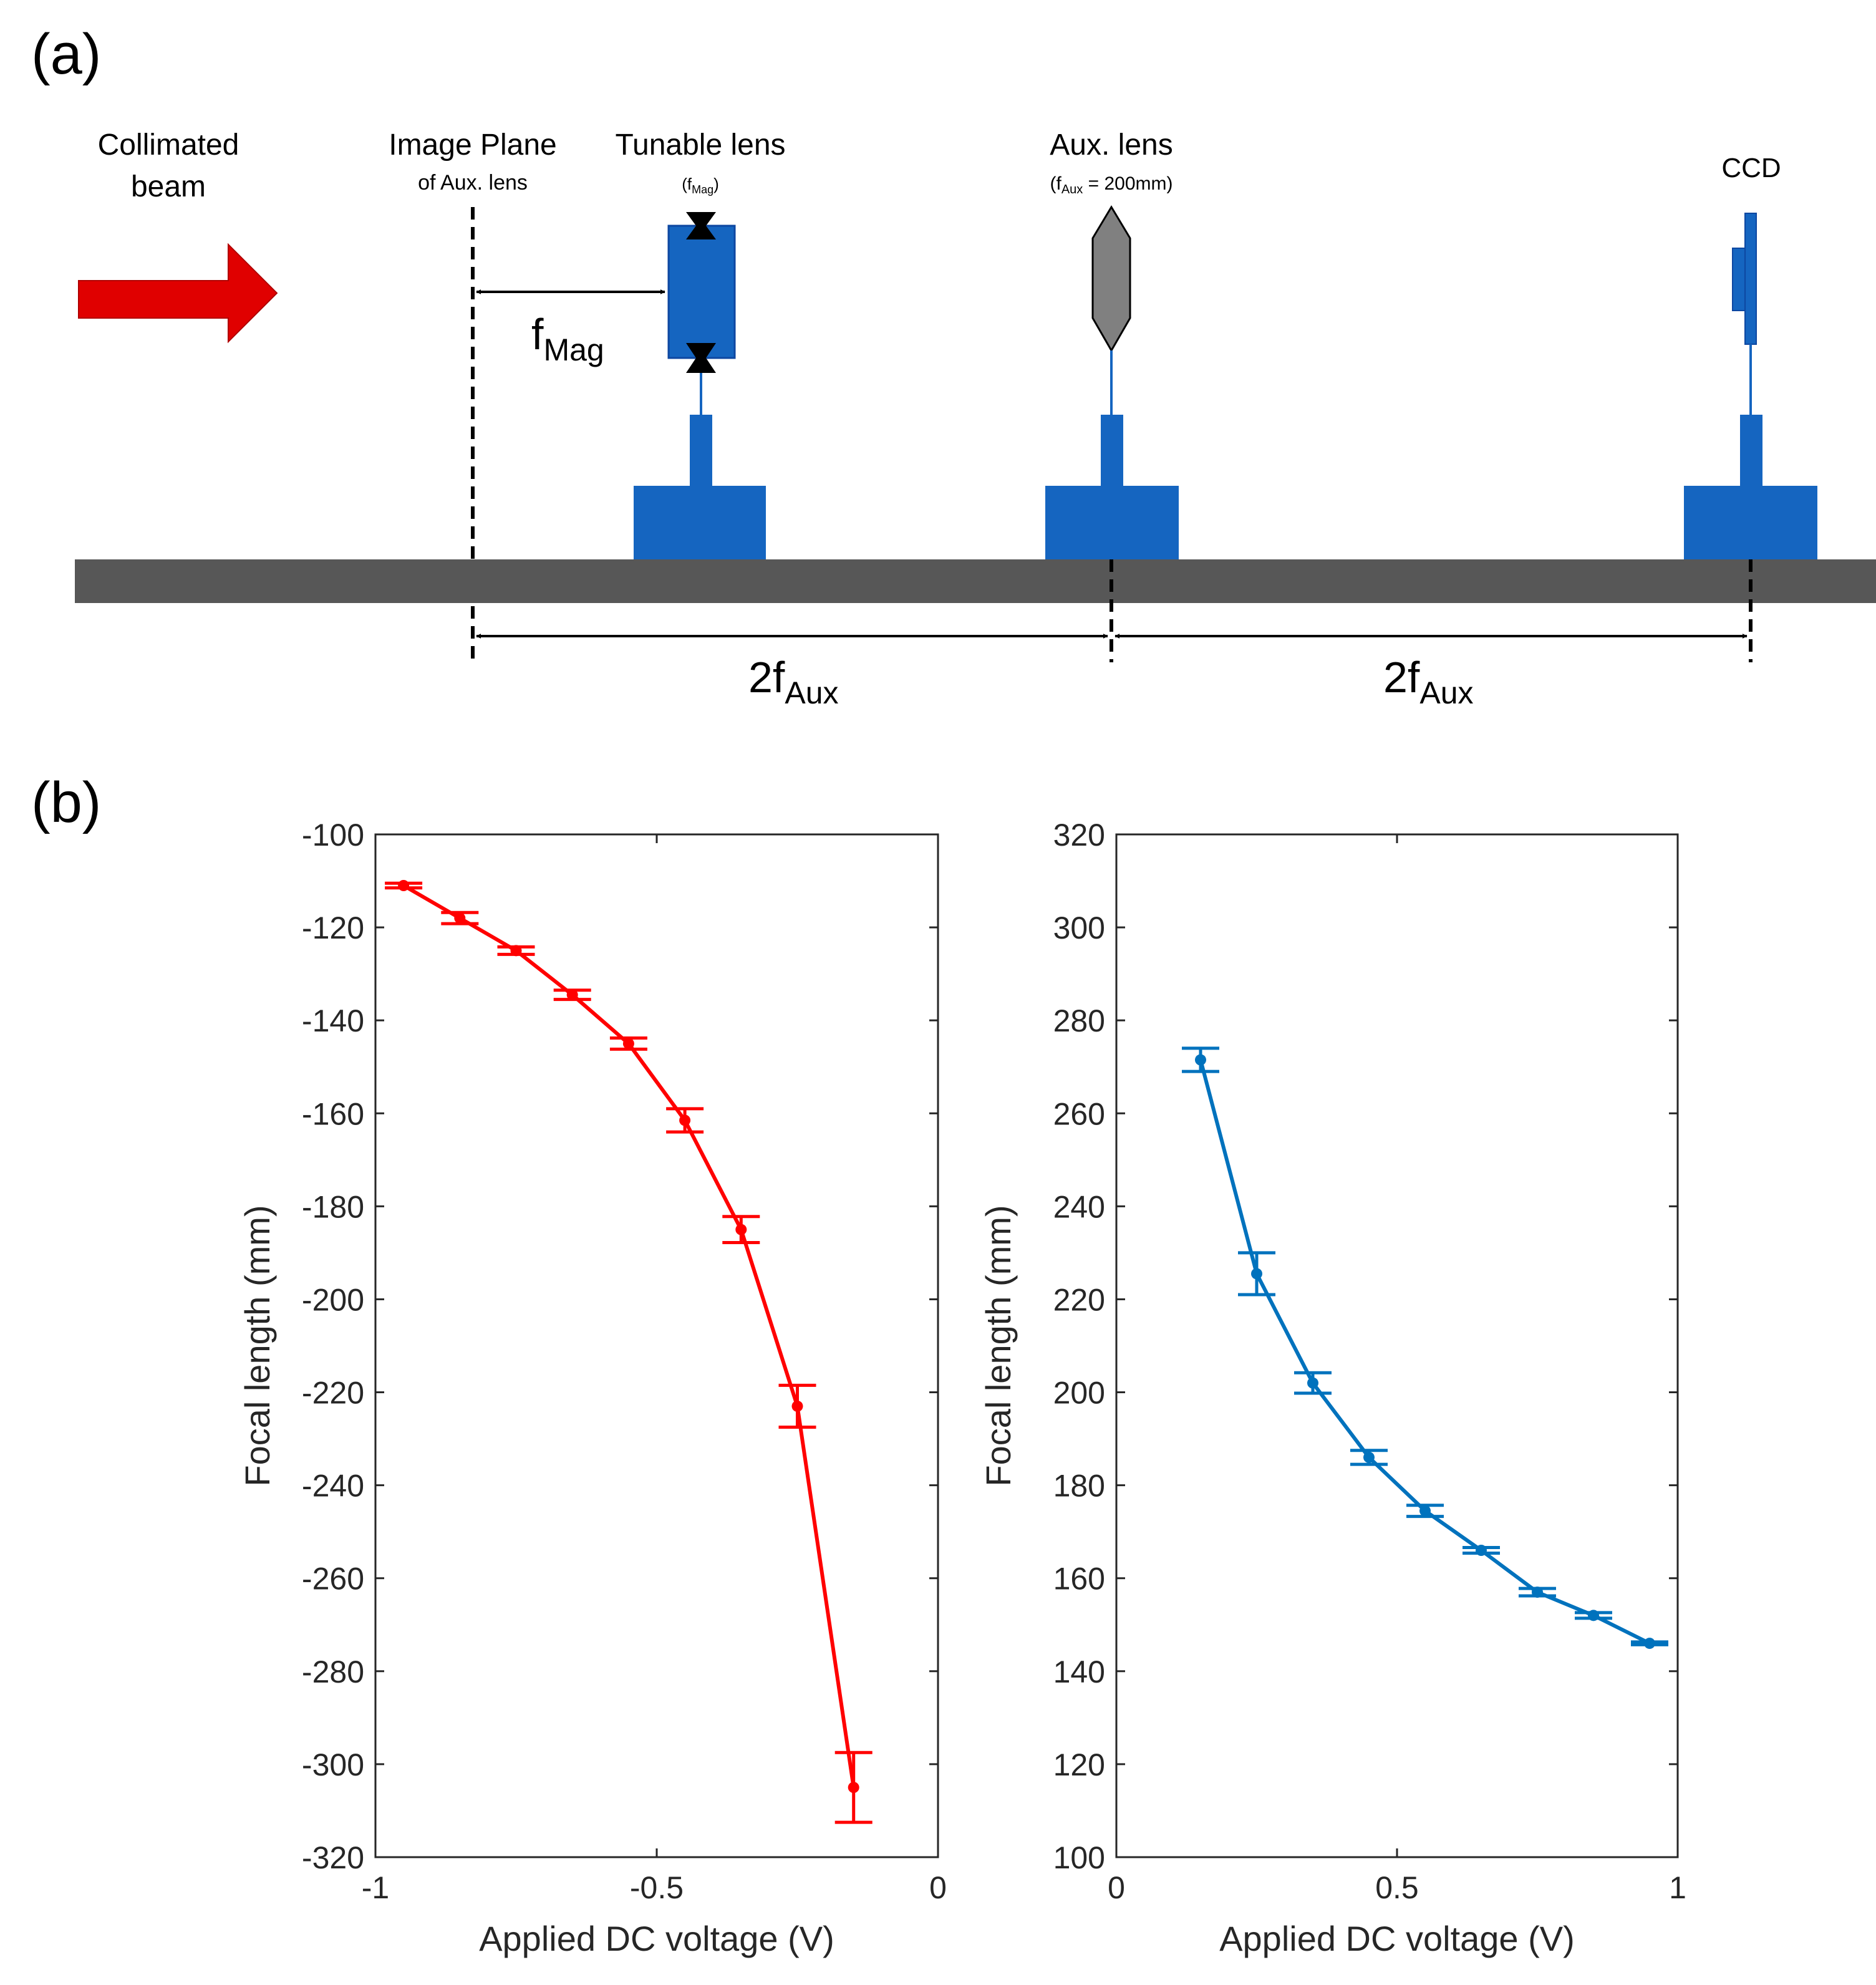 The width and height of the screenshot is (1876, 1985). What do you see at coordinates (701, 226) in the screenshot?
I see `tunable-lens-top-clamp-icon` at bounding box center [701, 226].